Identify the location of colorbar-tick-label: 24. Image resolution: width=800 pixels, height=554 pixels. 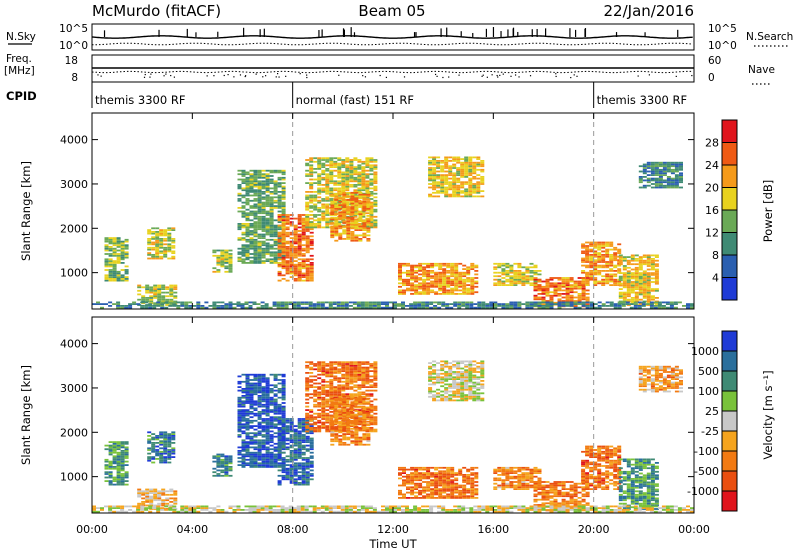
(712, 165).